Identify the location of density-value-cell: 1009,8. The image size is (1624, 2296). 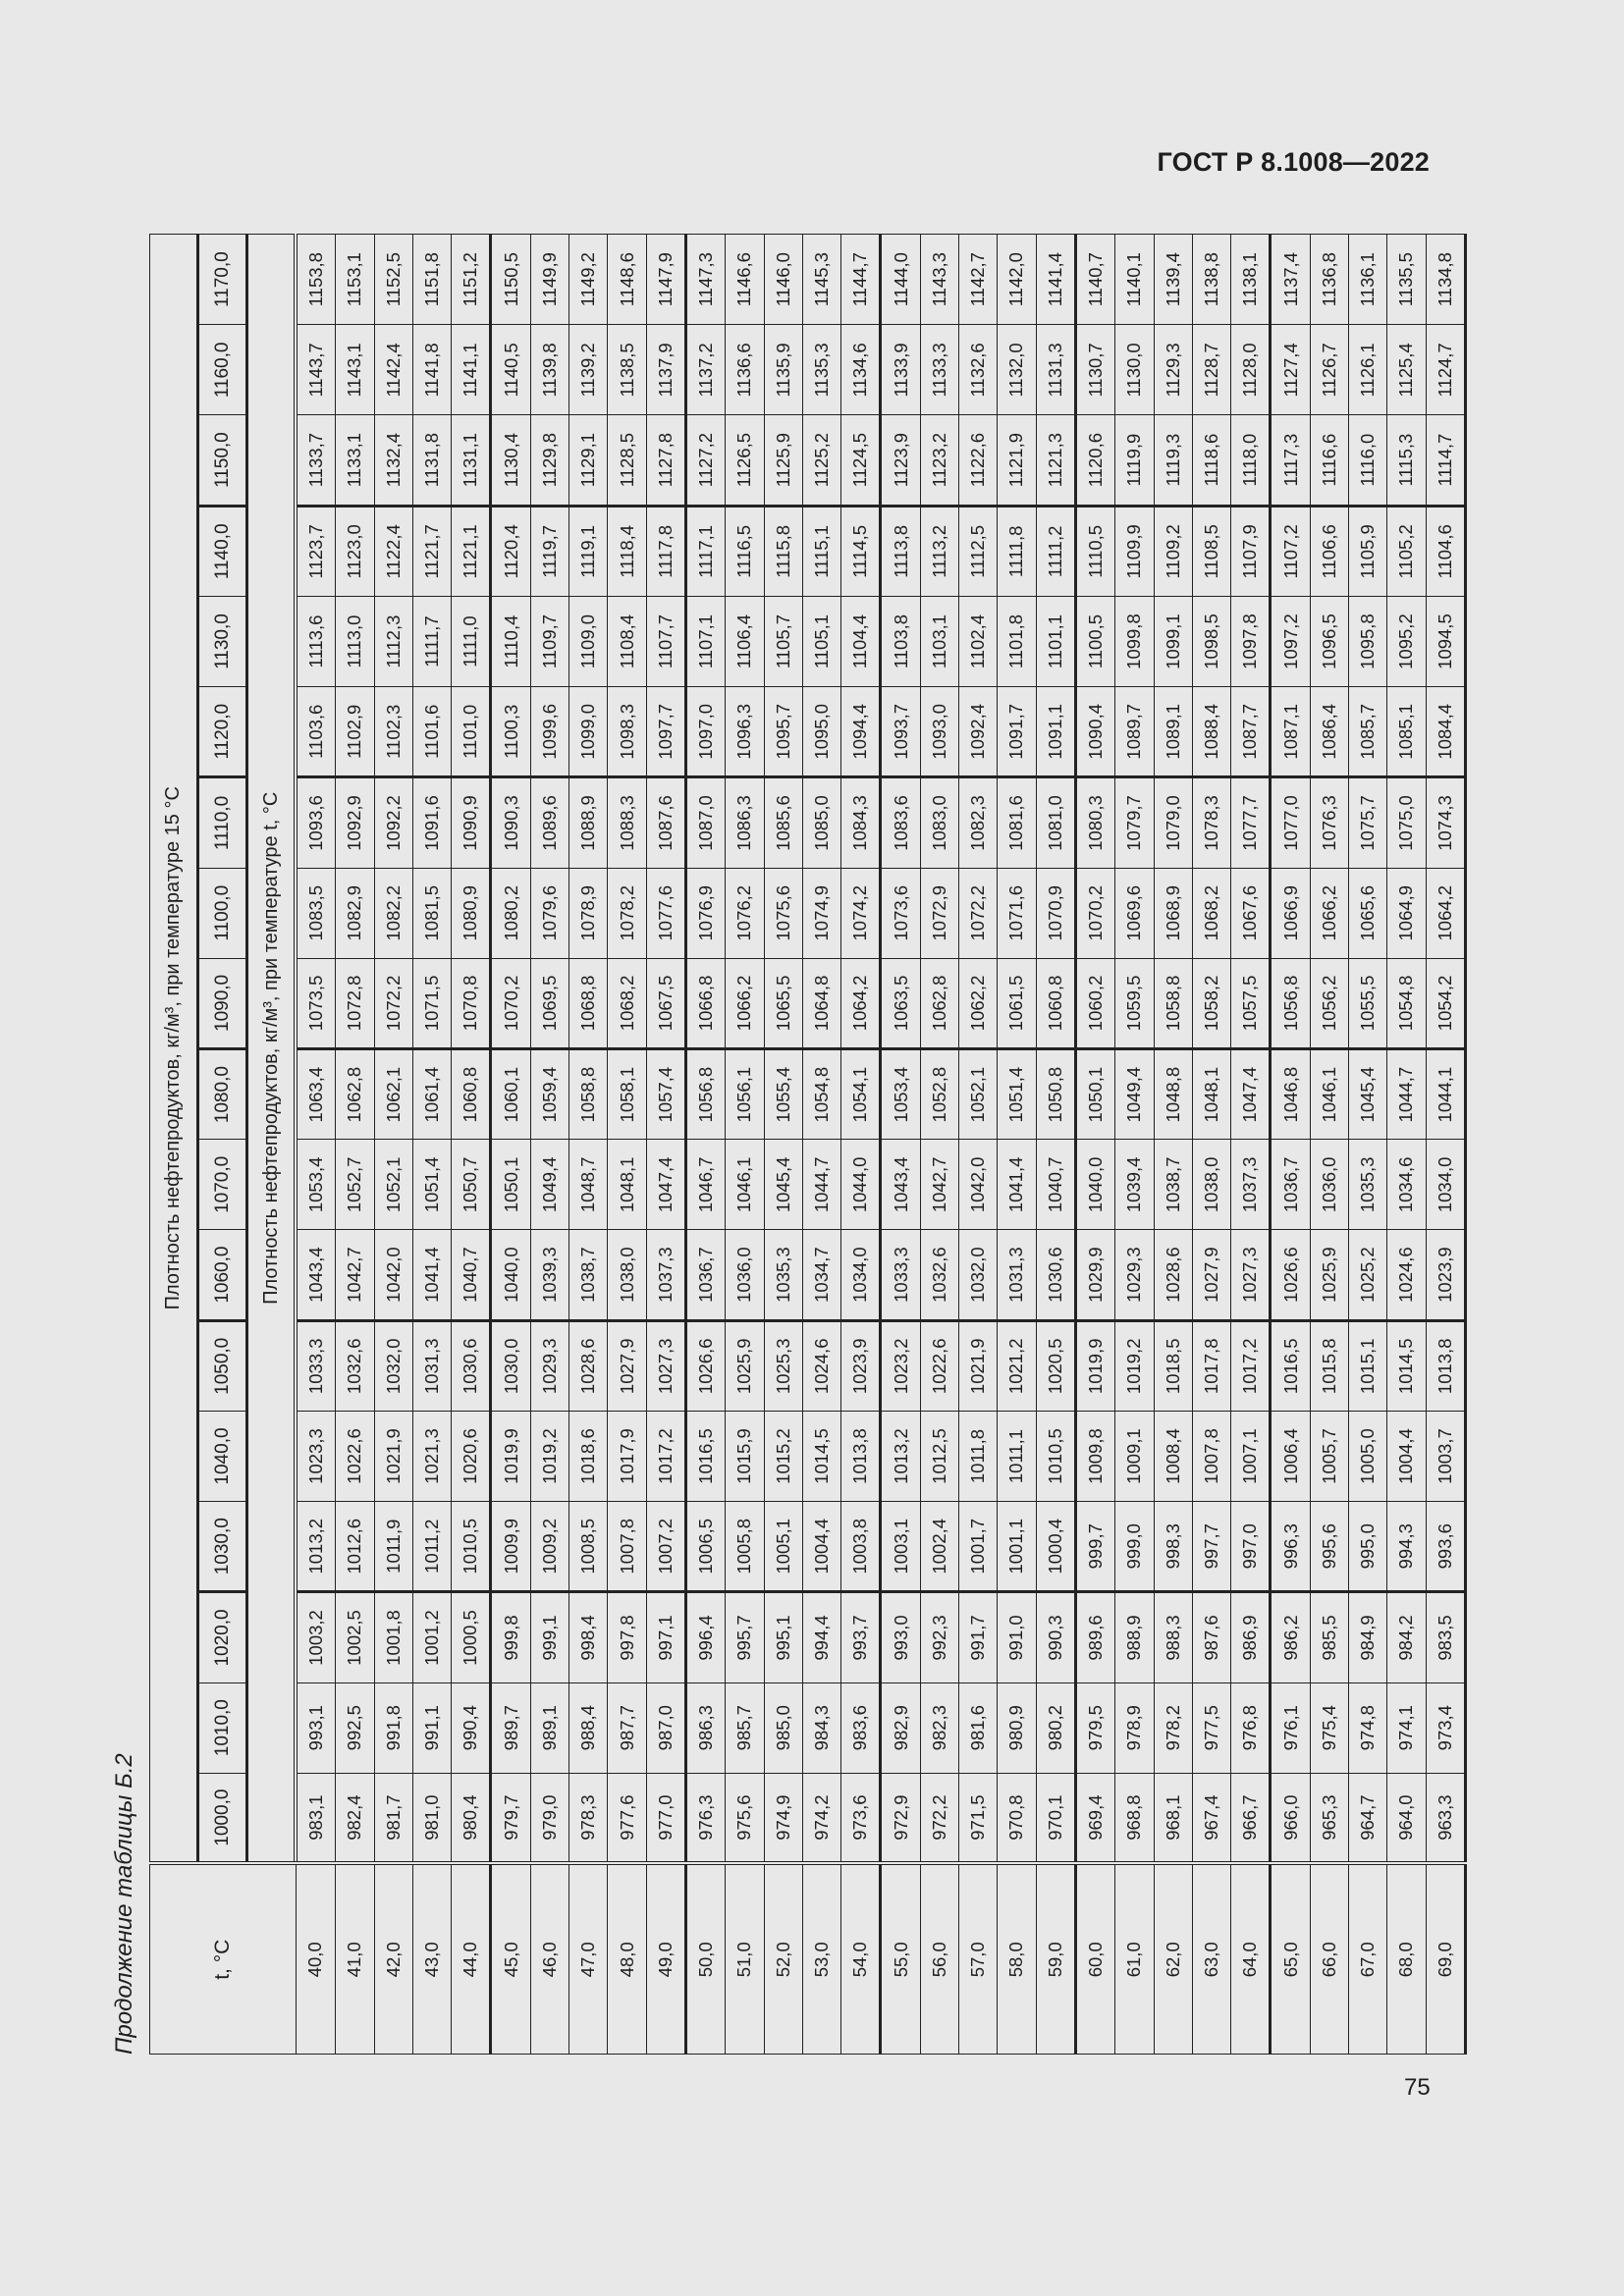
(1095, 1456).